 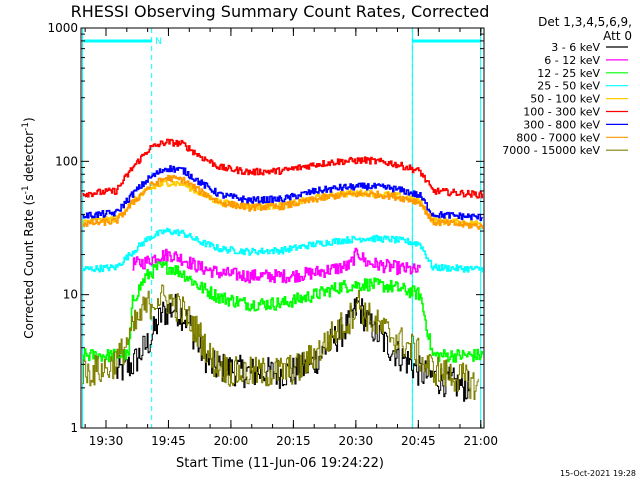 What do you see at coordinates (29, 119) in the screenshot?
I see `y-axis-label-end: )` at bounding box center [29, 119].